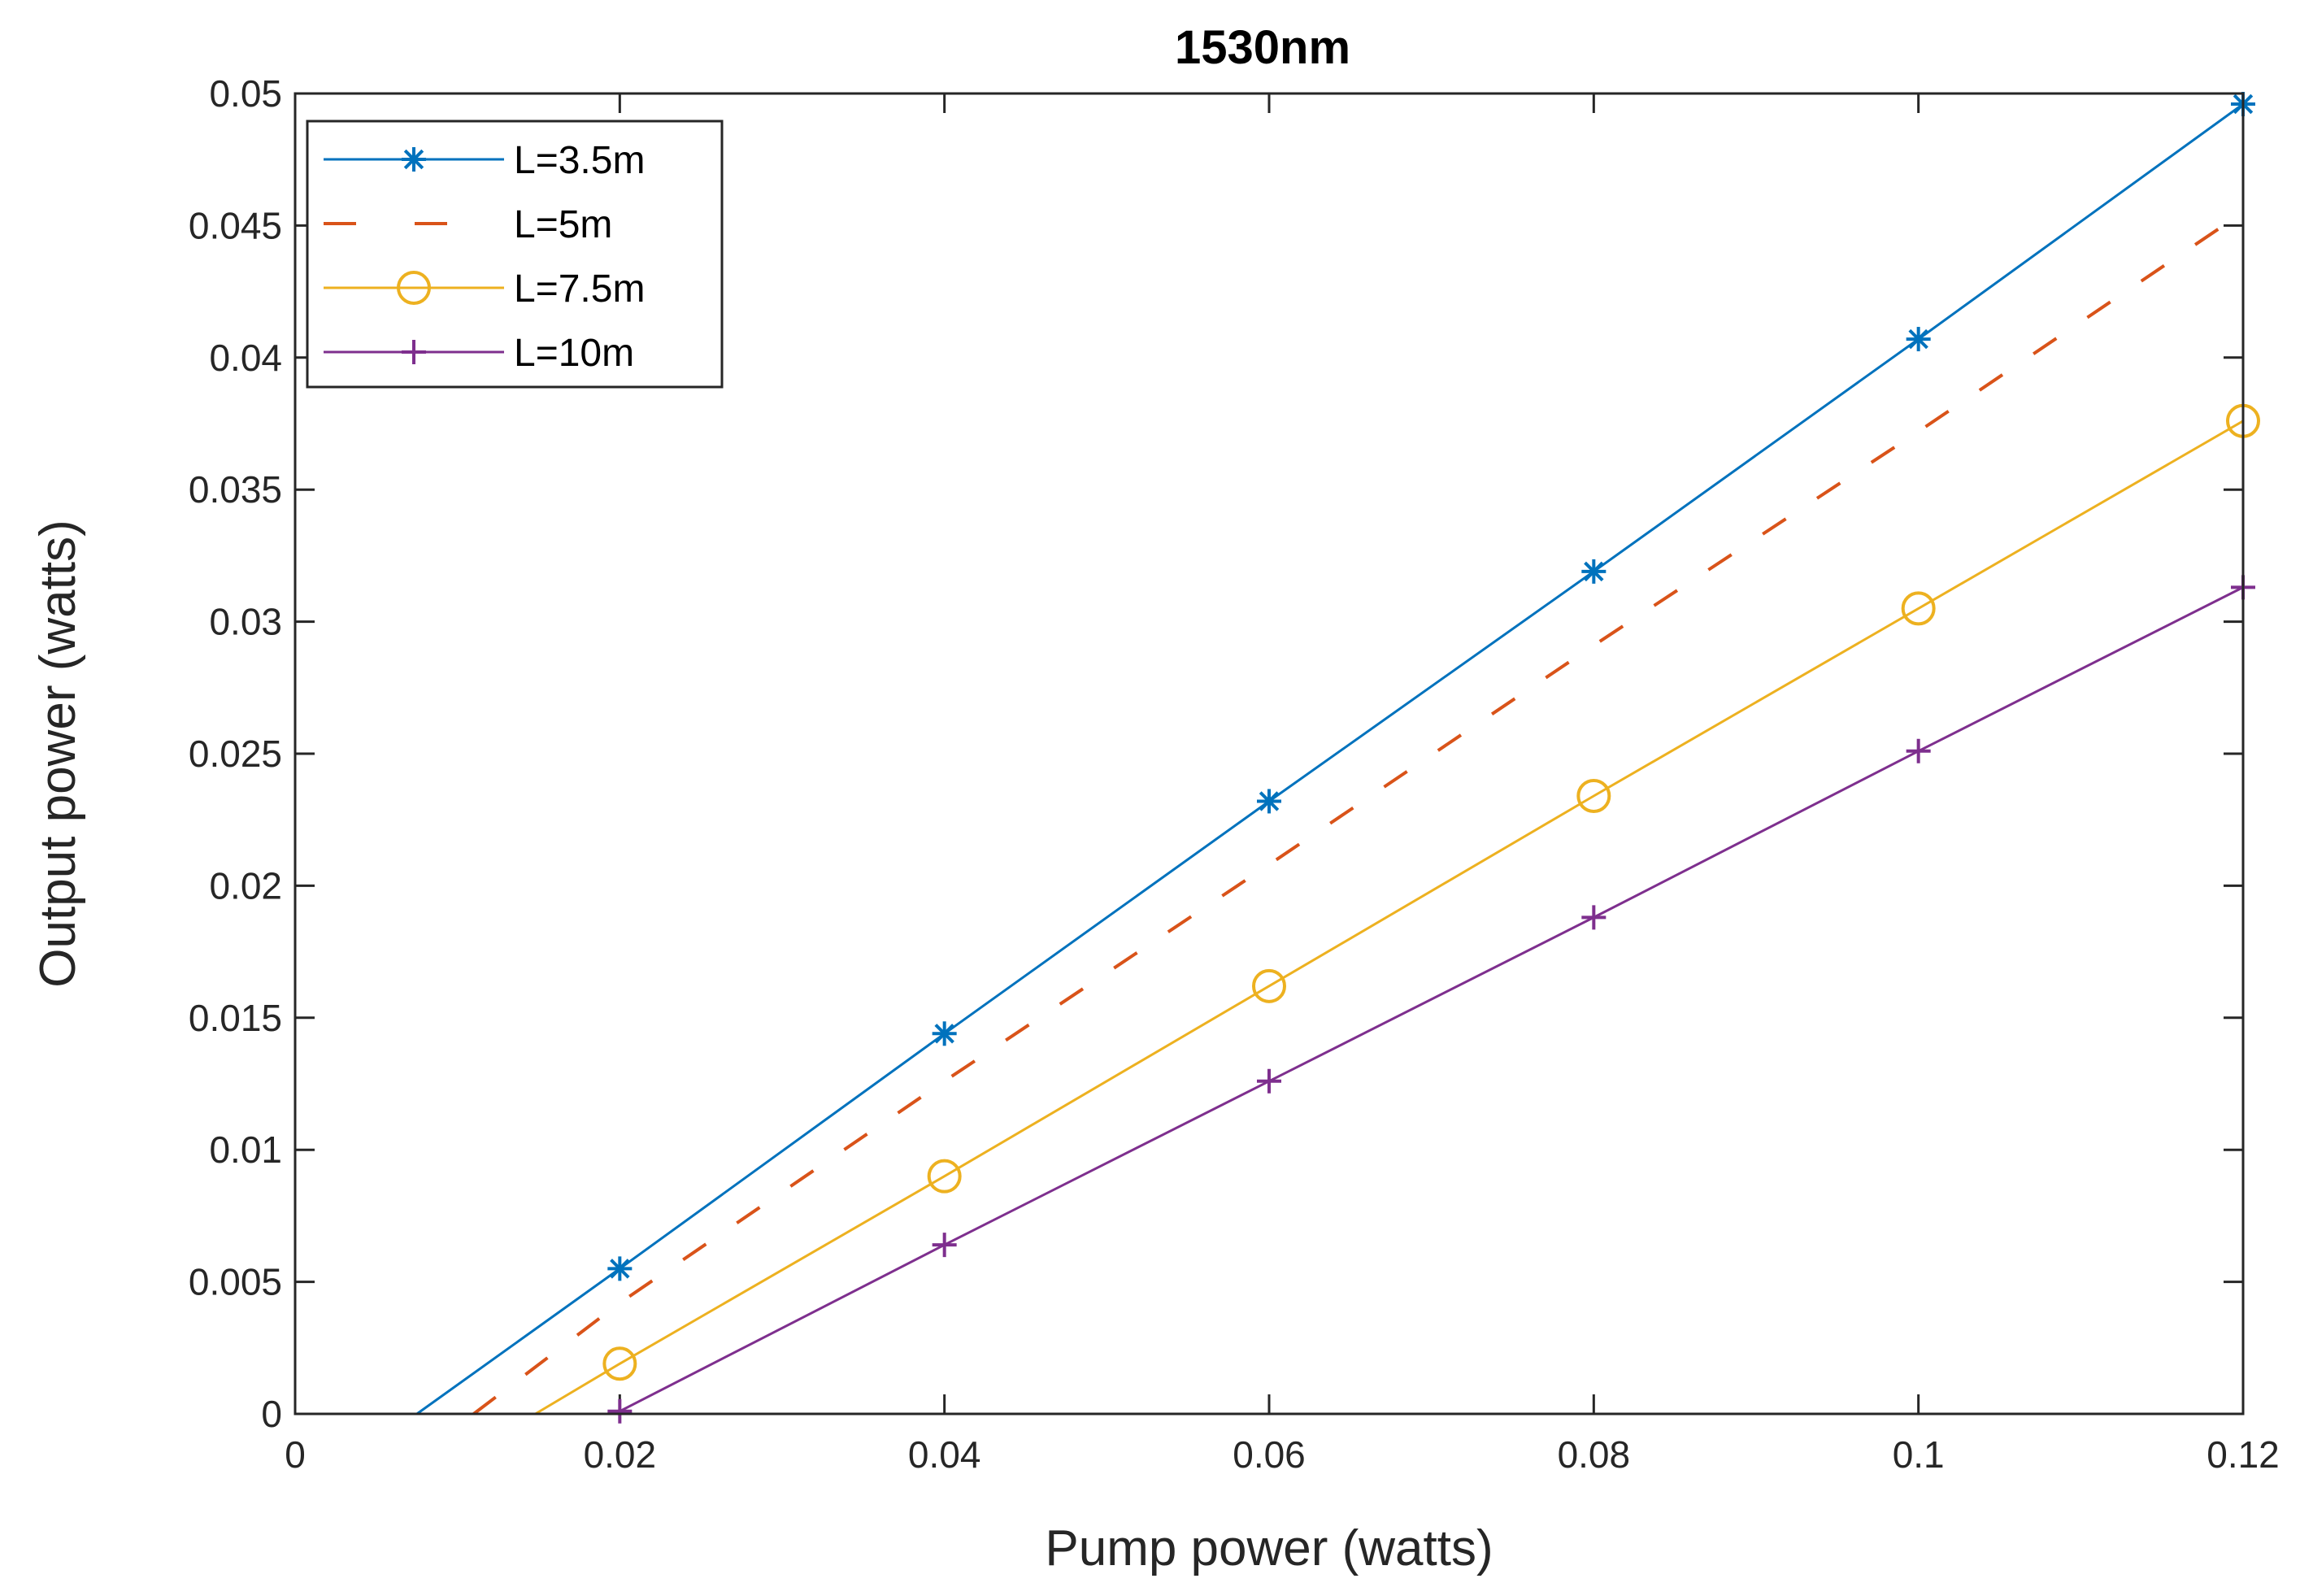  What do you see at coordinates (235, 490) in the screenshot?
I see `y-tick-label: 0.035` at bounding box center [235, 490].